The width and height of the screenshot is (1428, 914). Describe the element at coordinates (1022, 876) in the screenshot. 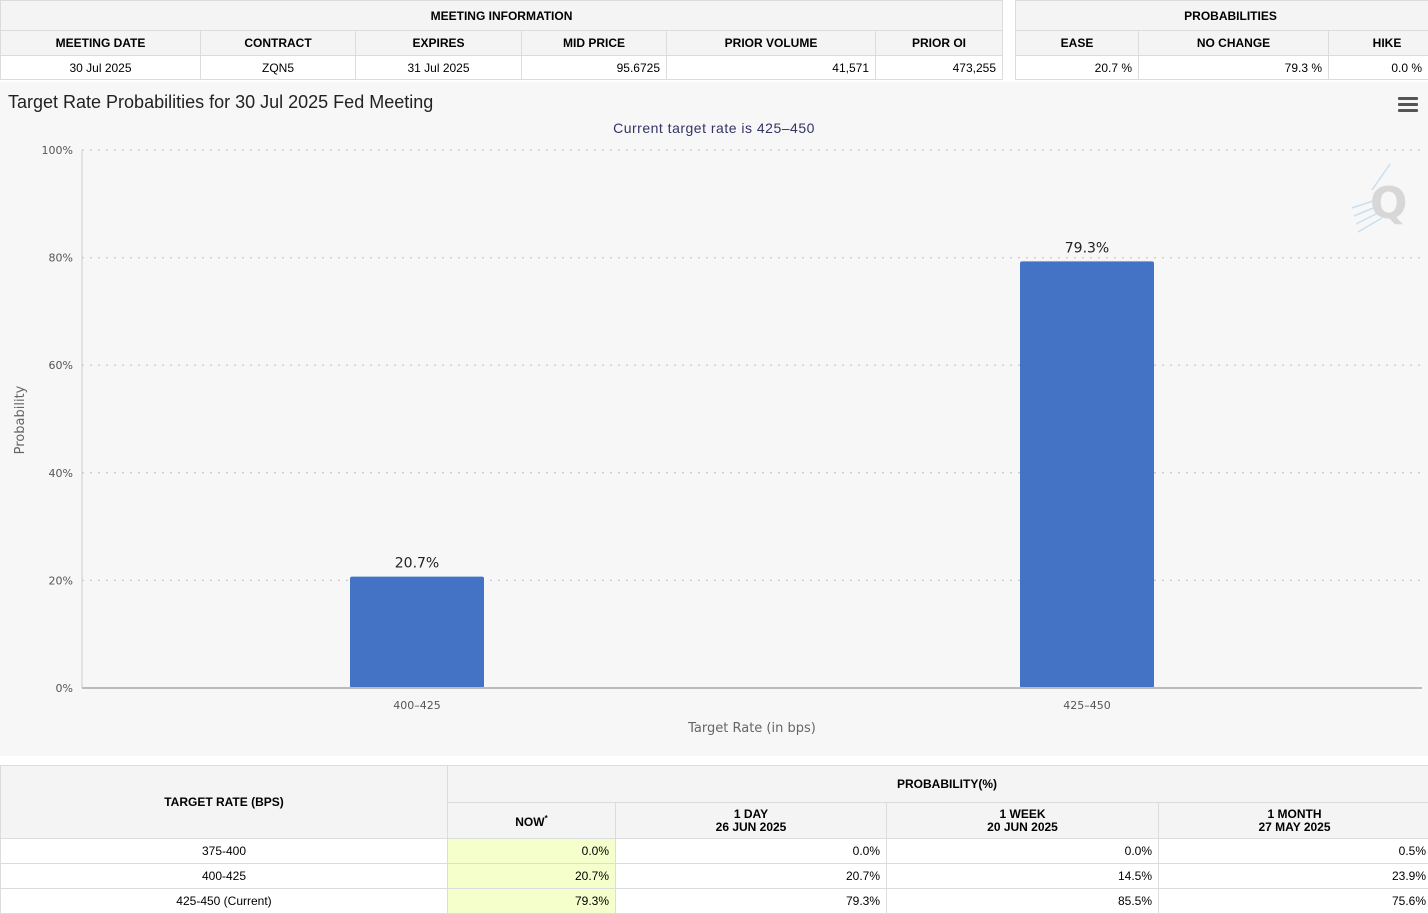

I see `1-week-cell: 14.5%` at that location.